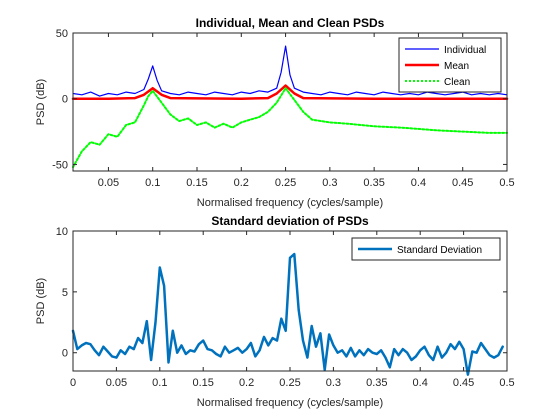 The width and height of the screenshot is (560, 420). I want to click on y-tick-label: -50, so click(60, 165).